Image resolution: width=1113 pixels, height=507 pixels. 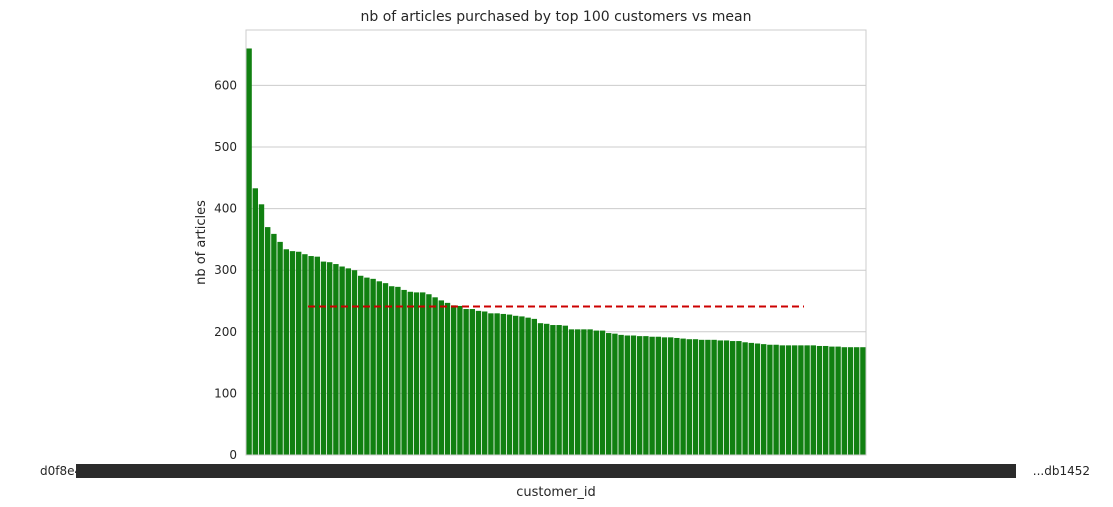 I want to click on y-axis-label: nb of articles, so click(x=201, y=242).